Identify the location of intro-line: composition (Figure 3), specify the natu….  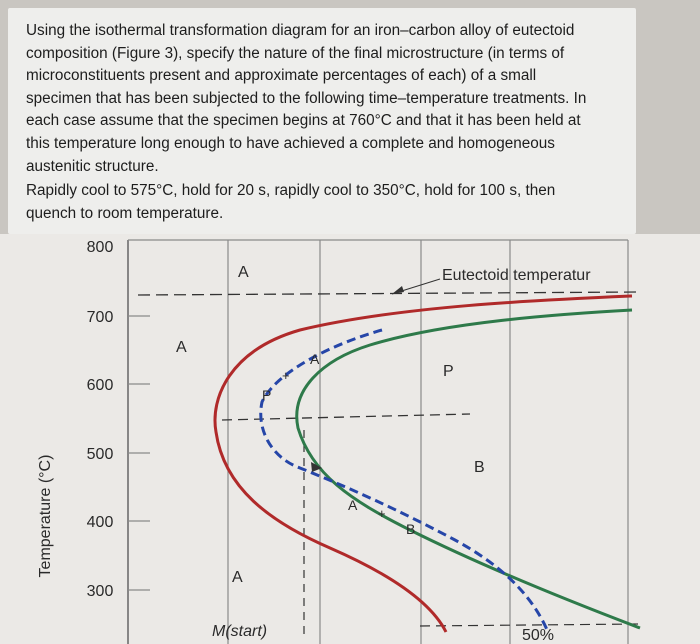
(295, 53).